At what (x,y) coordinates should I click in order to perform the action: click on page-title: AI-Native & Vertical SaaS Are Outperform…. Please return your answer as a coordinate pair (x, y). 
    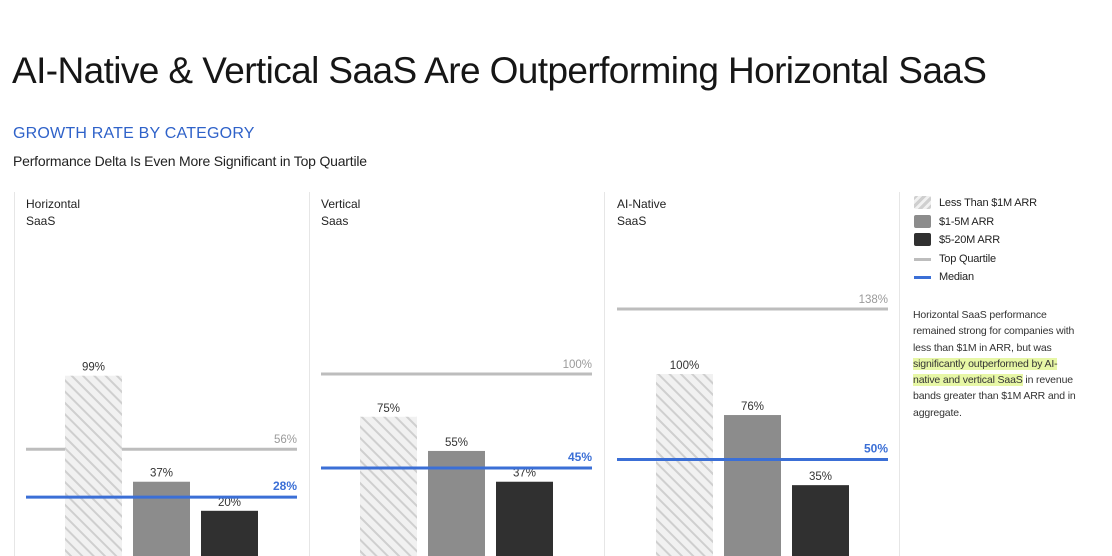
    Looking at the image, I should click on (499, 70).